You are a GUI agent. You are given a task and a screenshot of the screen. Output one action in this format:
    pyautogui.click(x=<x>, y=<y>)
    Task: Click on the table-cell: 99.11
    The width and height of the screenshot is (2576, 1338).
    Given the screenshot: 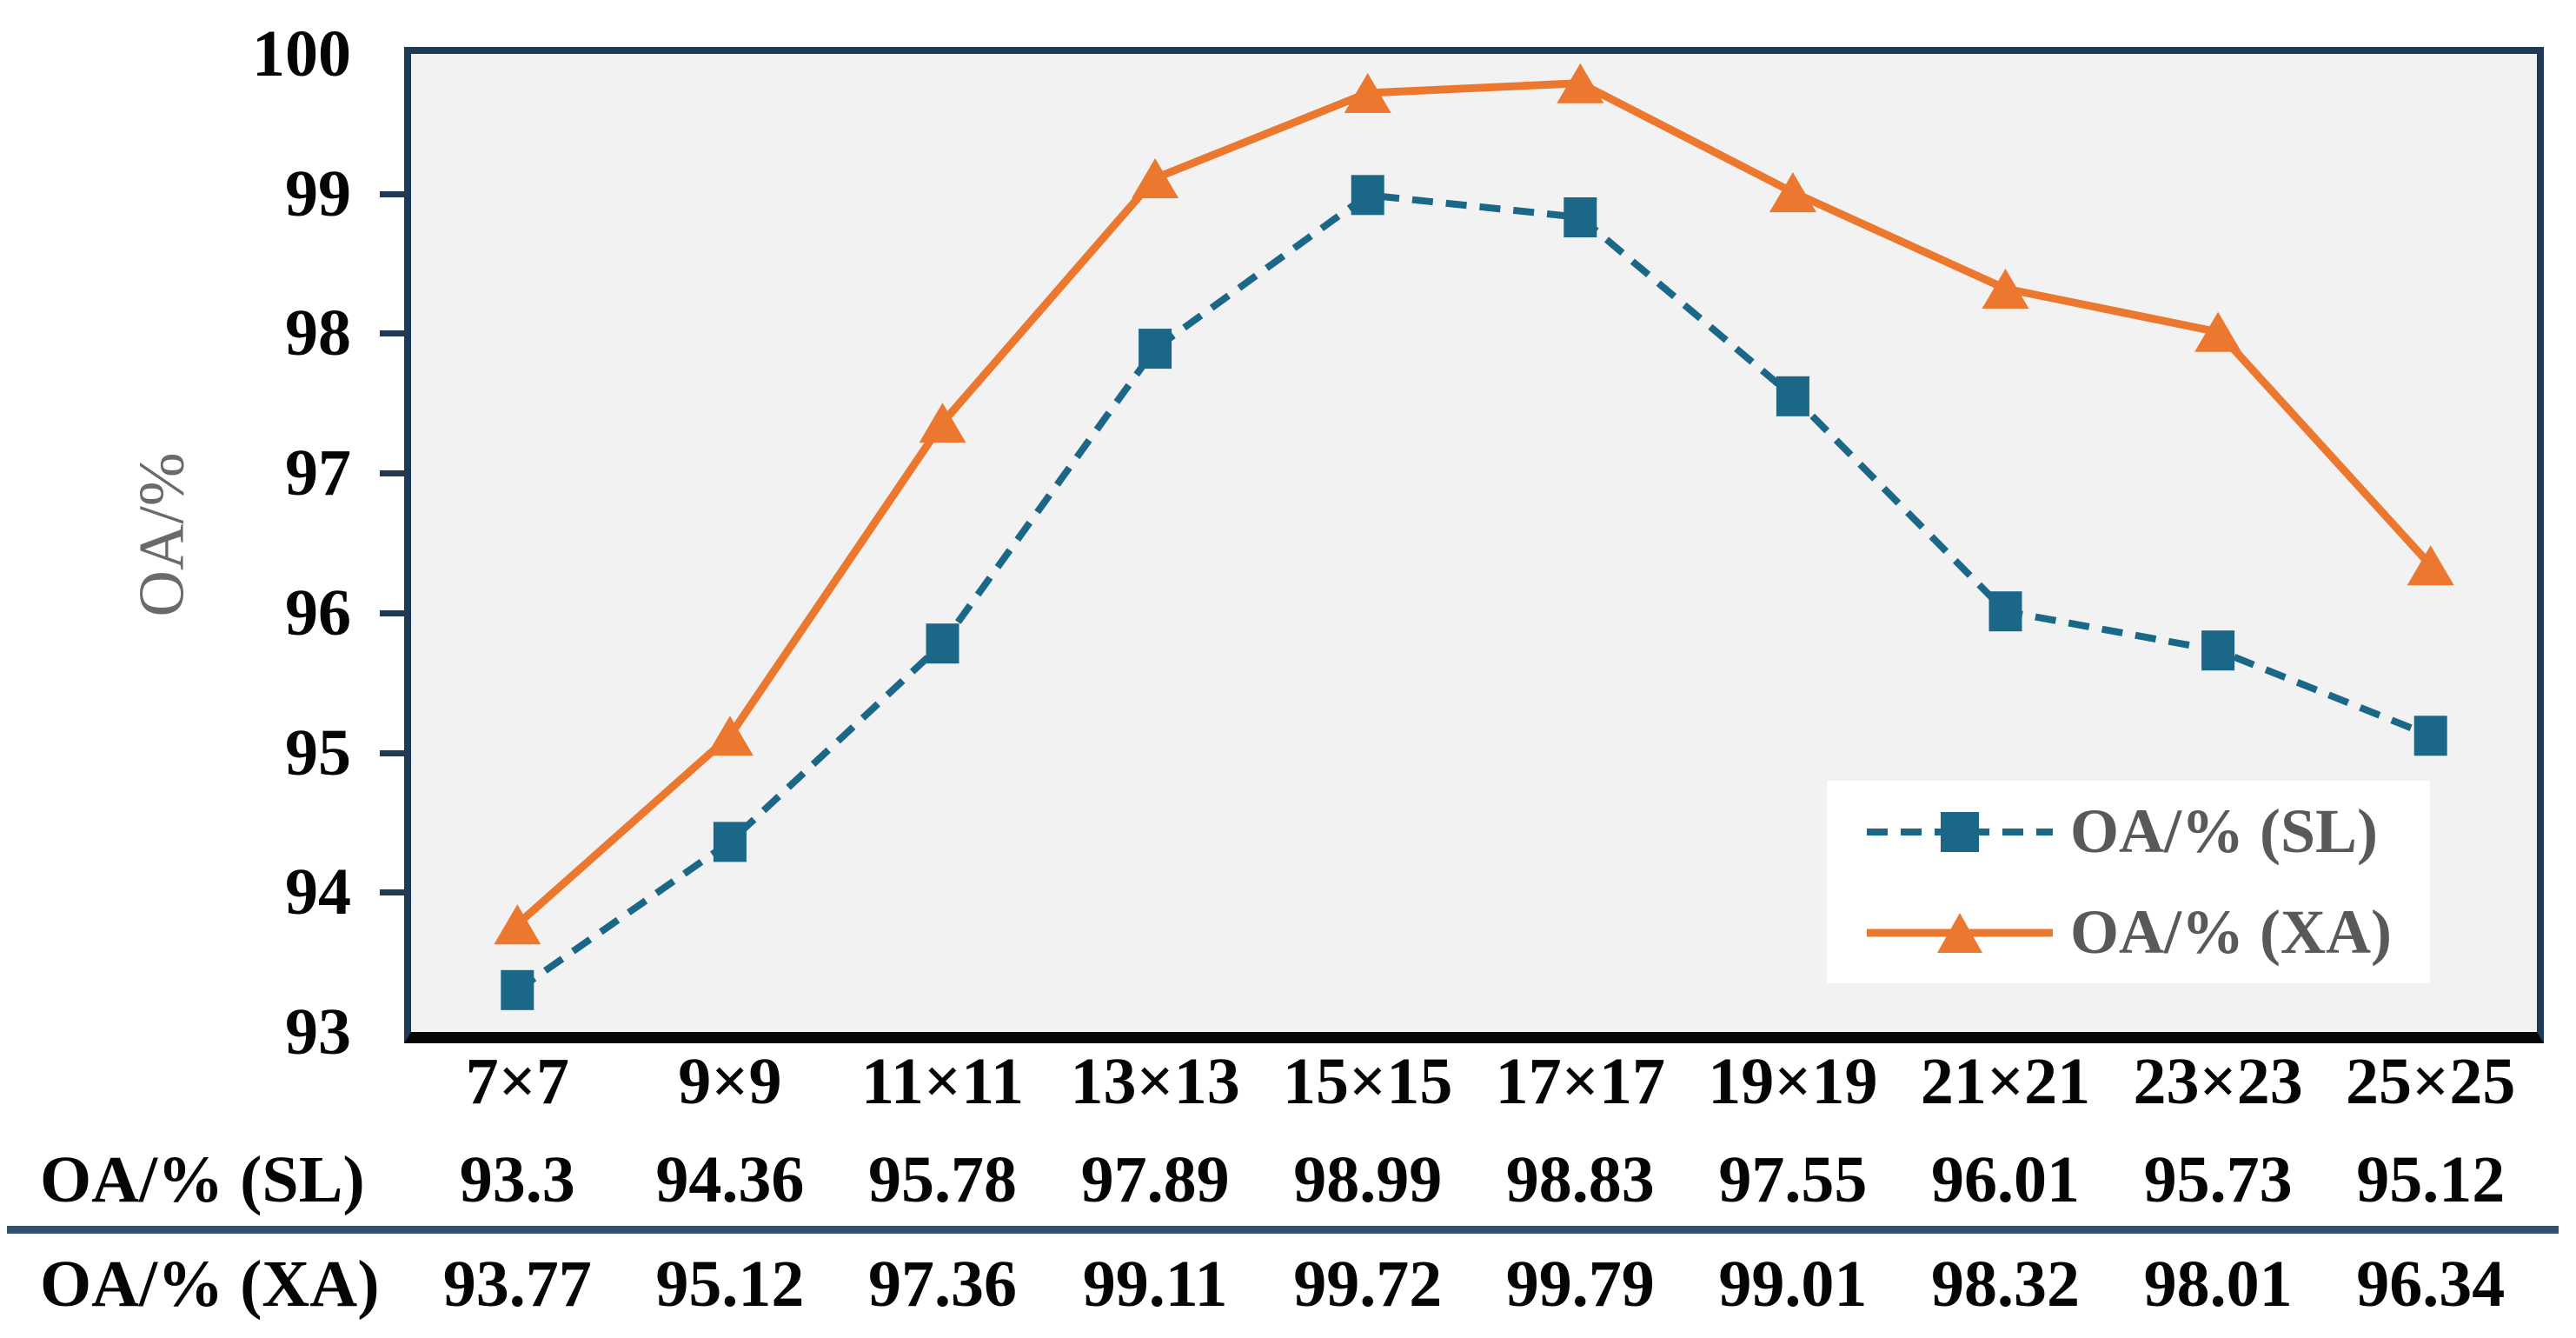 What is the action you would take?
    pyautogui.click(x=1155, y=1284)
    